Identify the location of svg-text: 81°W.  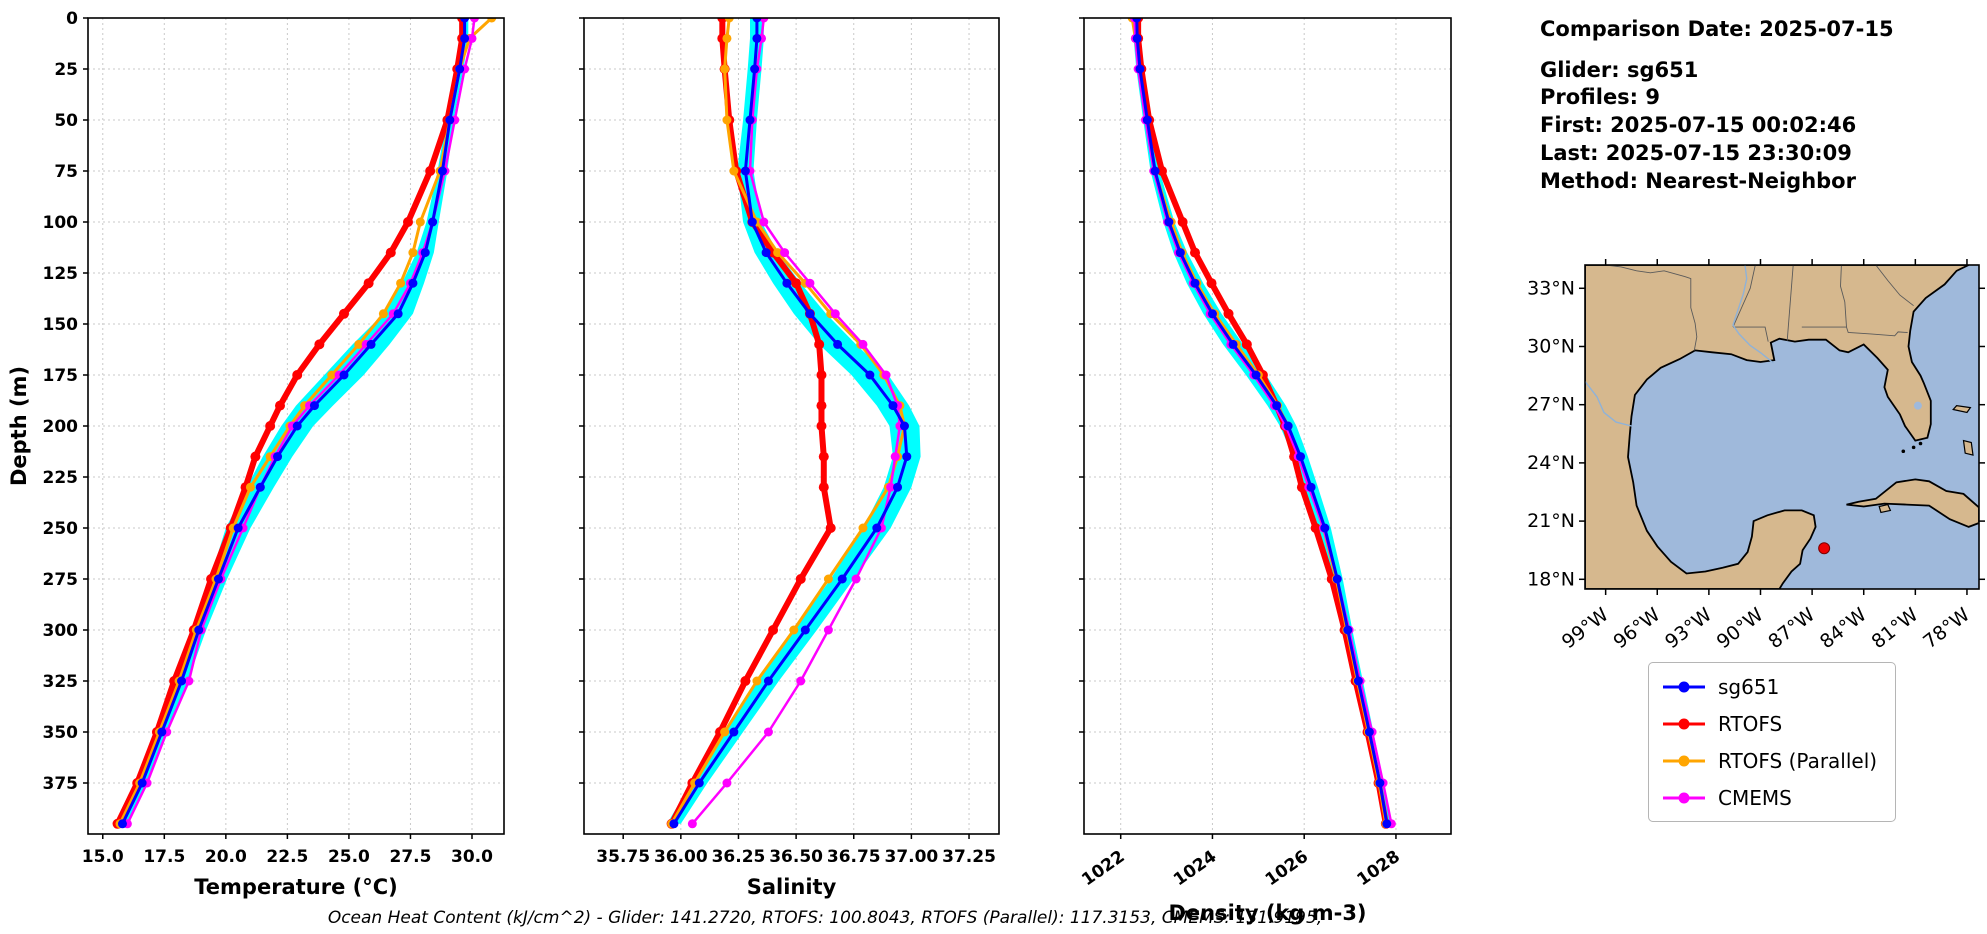
(1895, 628).